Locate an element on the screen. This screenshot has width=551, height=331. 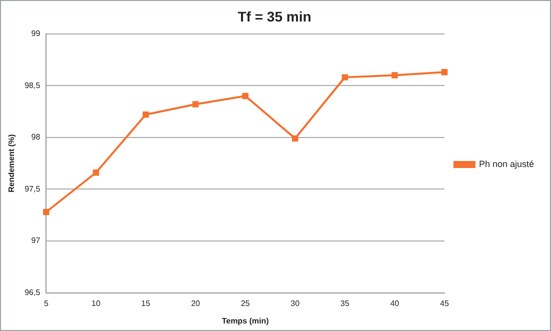
y-tick-label: 99 is located at coordinates (36, 33).